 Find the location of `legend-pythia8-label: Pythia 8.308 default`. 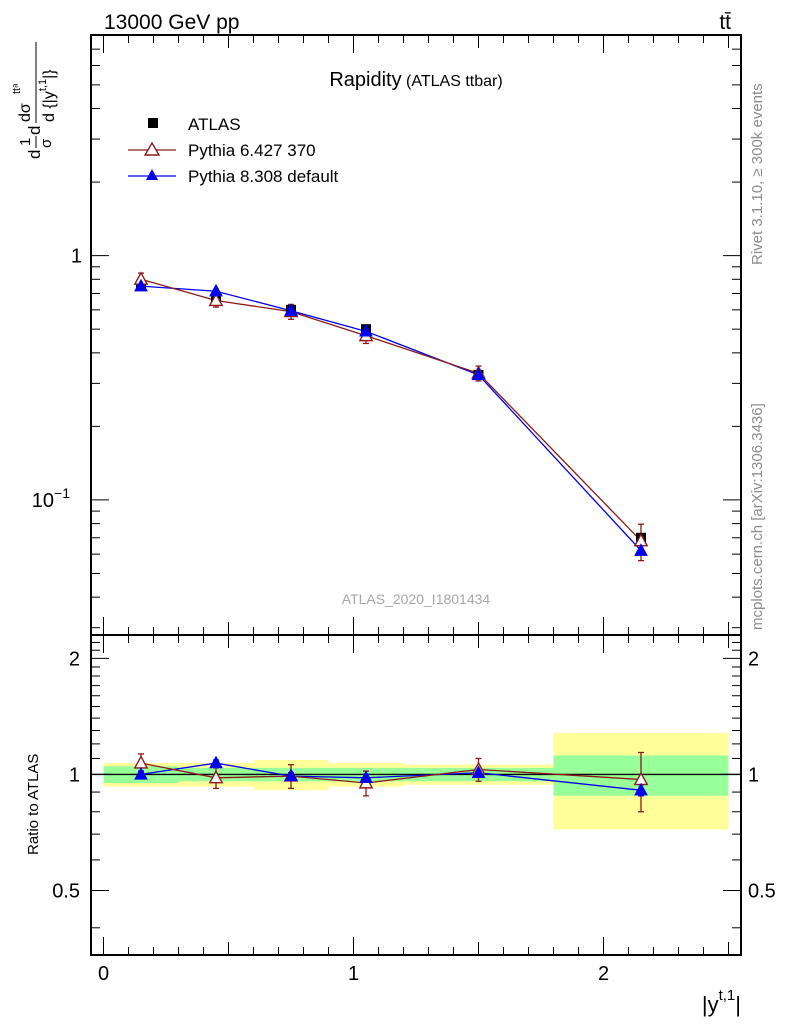

legend-pythia8-label: Pythia 8.308 default is located at coordinates (263, 176).